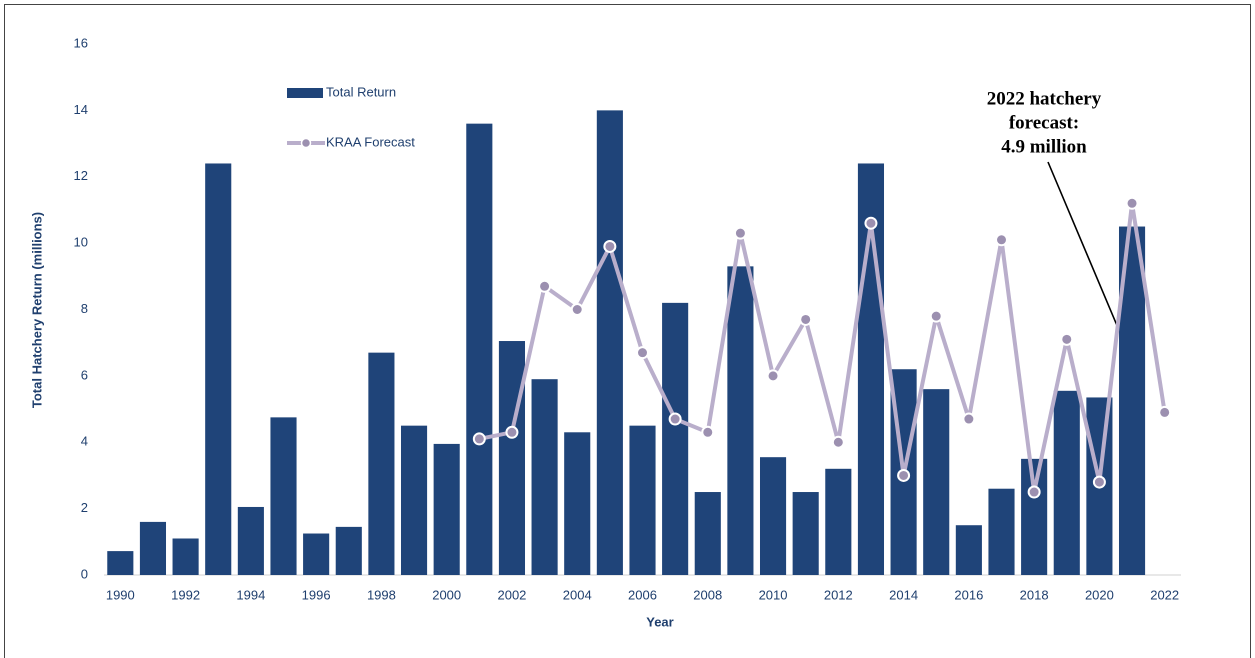 The image size is (1255, 658). What do you see at coordinates (84, 441) in the screenshot?
I see `y-tick-label: 4` at bounding box center [84, 441].